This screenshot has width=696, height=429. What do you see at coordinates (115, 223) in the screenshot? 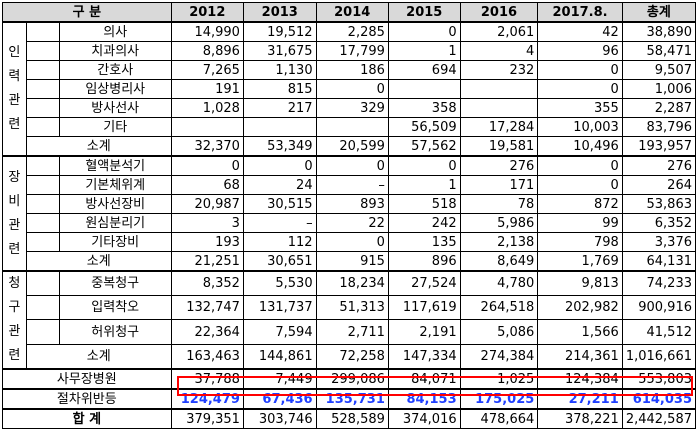
I see `row-label: 원심분리기` at bounding box center [115, 223].